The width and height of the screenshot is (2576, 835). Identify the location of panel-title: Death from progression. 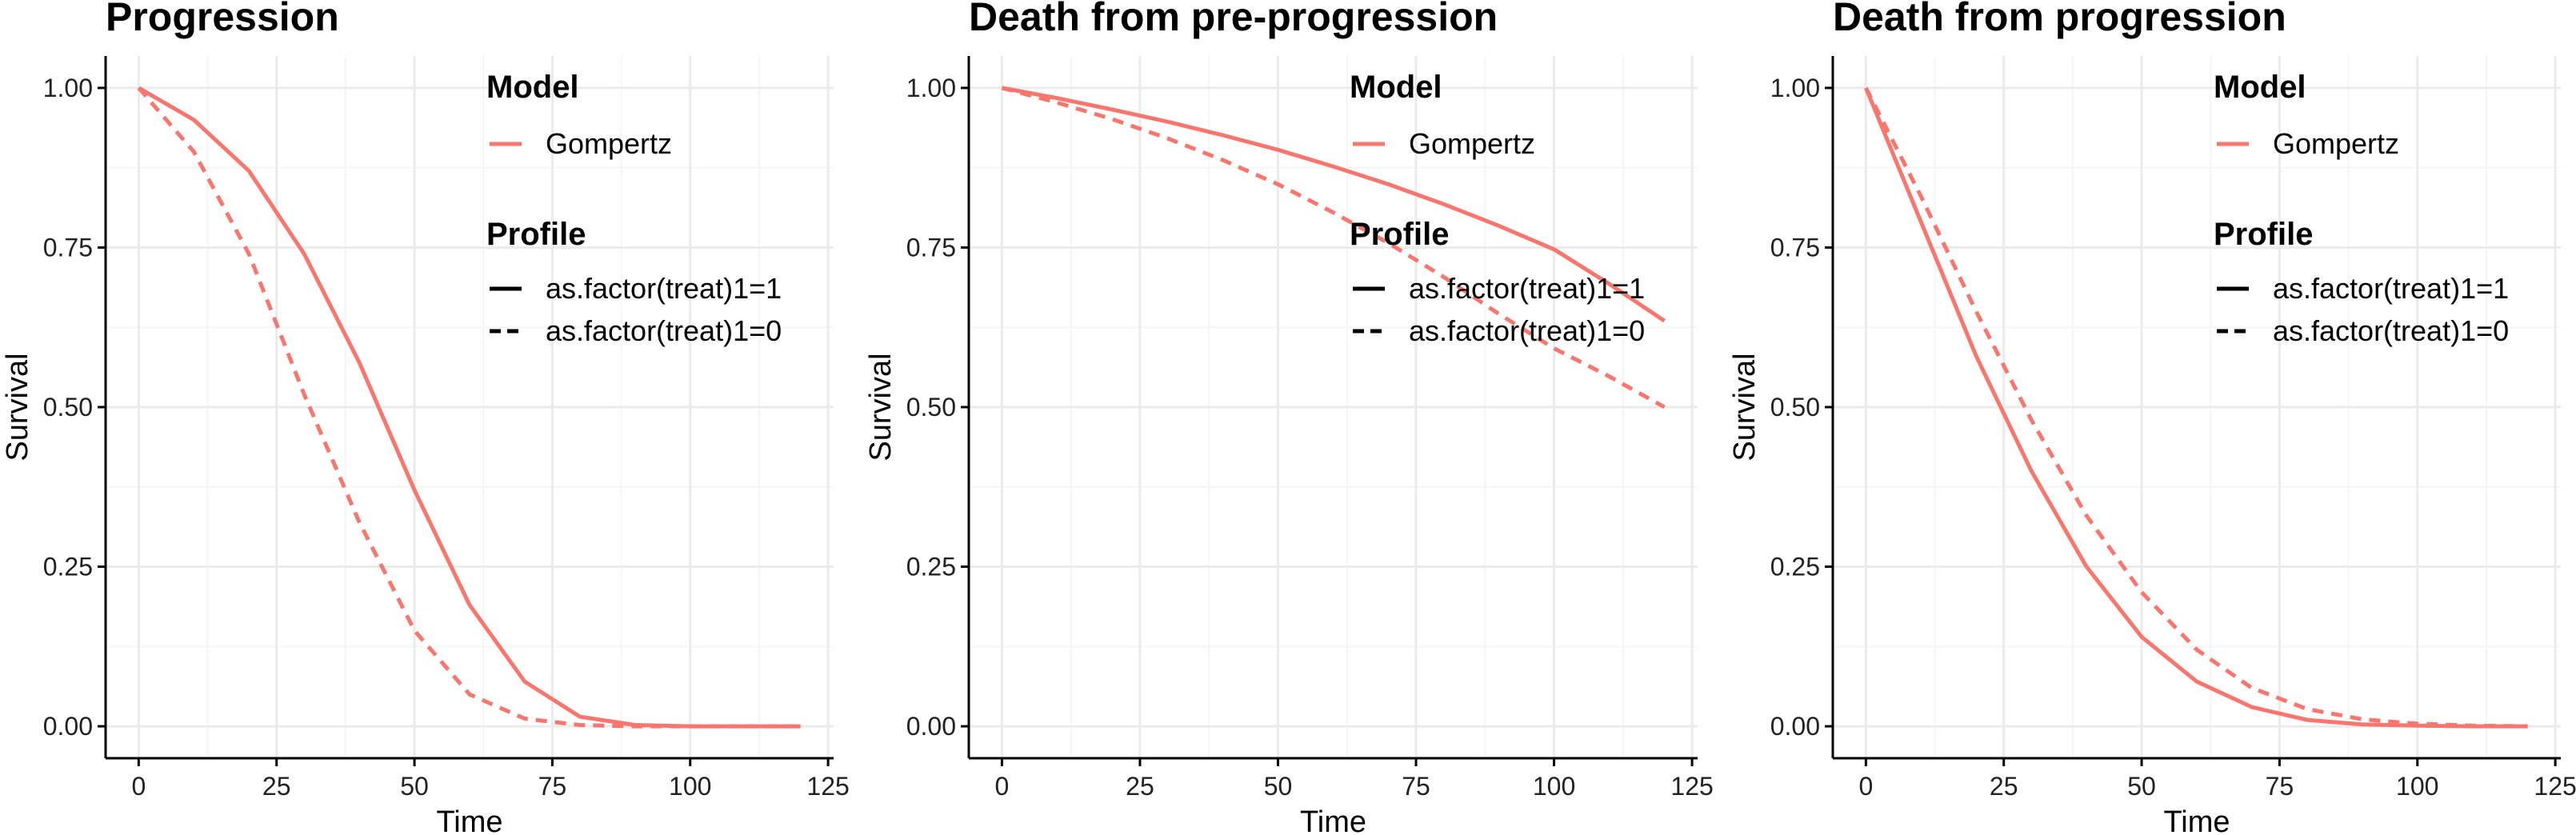
(2059, 19).